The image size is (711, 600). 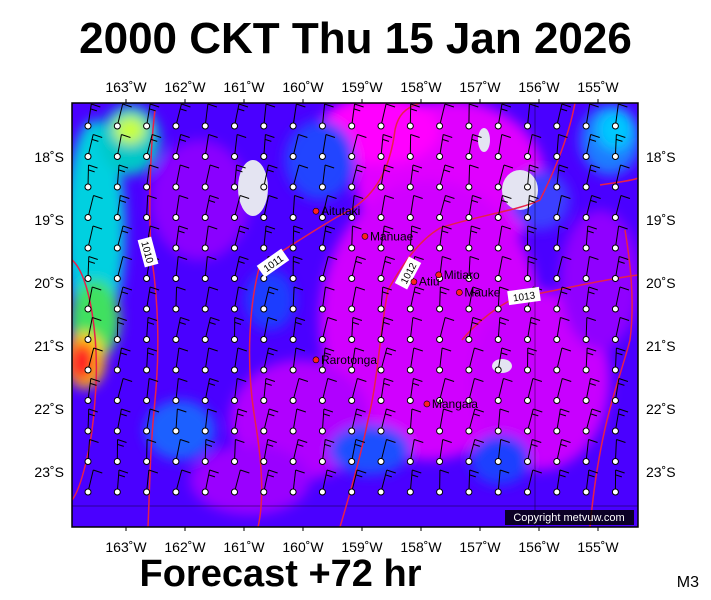 What do you see at coordinates (49, 346) in the screenshot?
I see `lat-tick-label: 21˚S` at bounding box center [49, 346].